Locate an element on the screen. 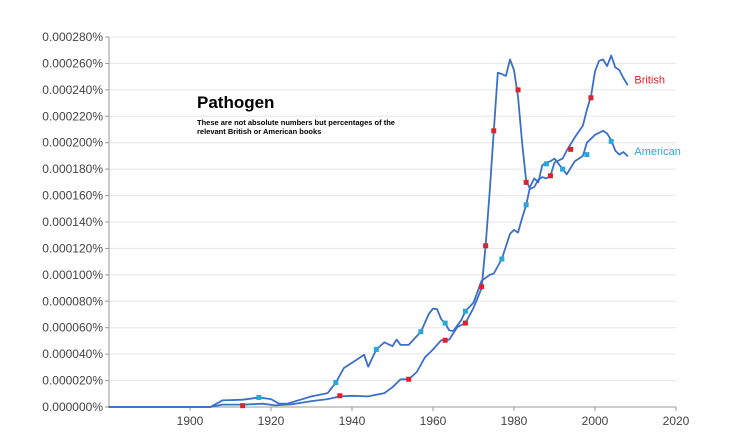 The width and height of the screenshot is (734, 441). x-axis: 1900 1920 1940 1960 1980 2000 2020 is located at coordinates (433, 417).